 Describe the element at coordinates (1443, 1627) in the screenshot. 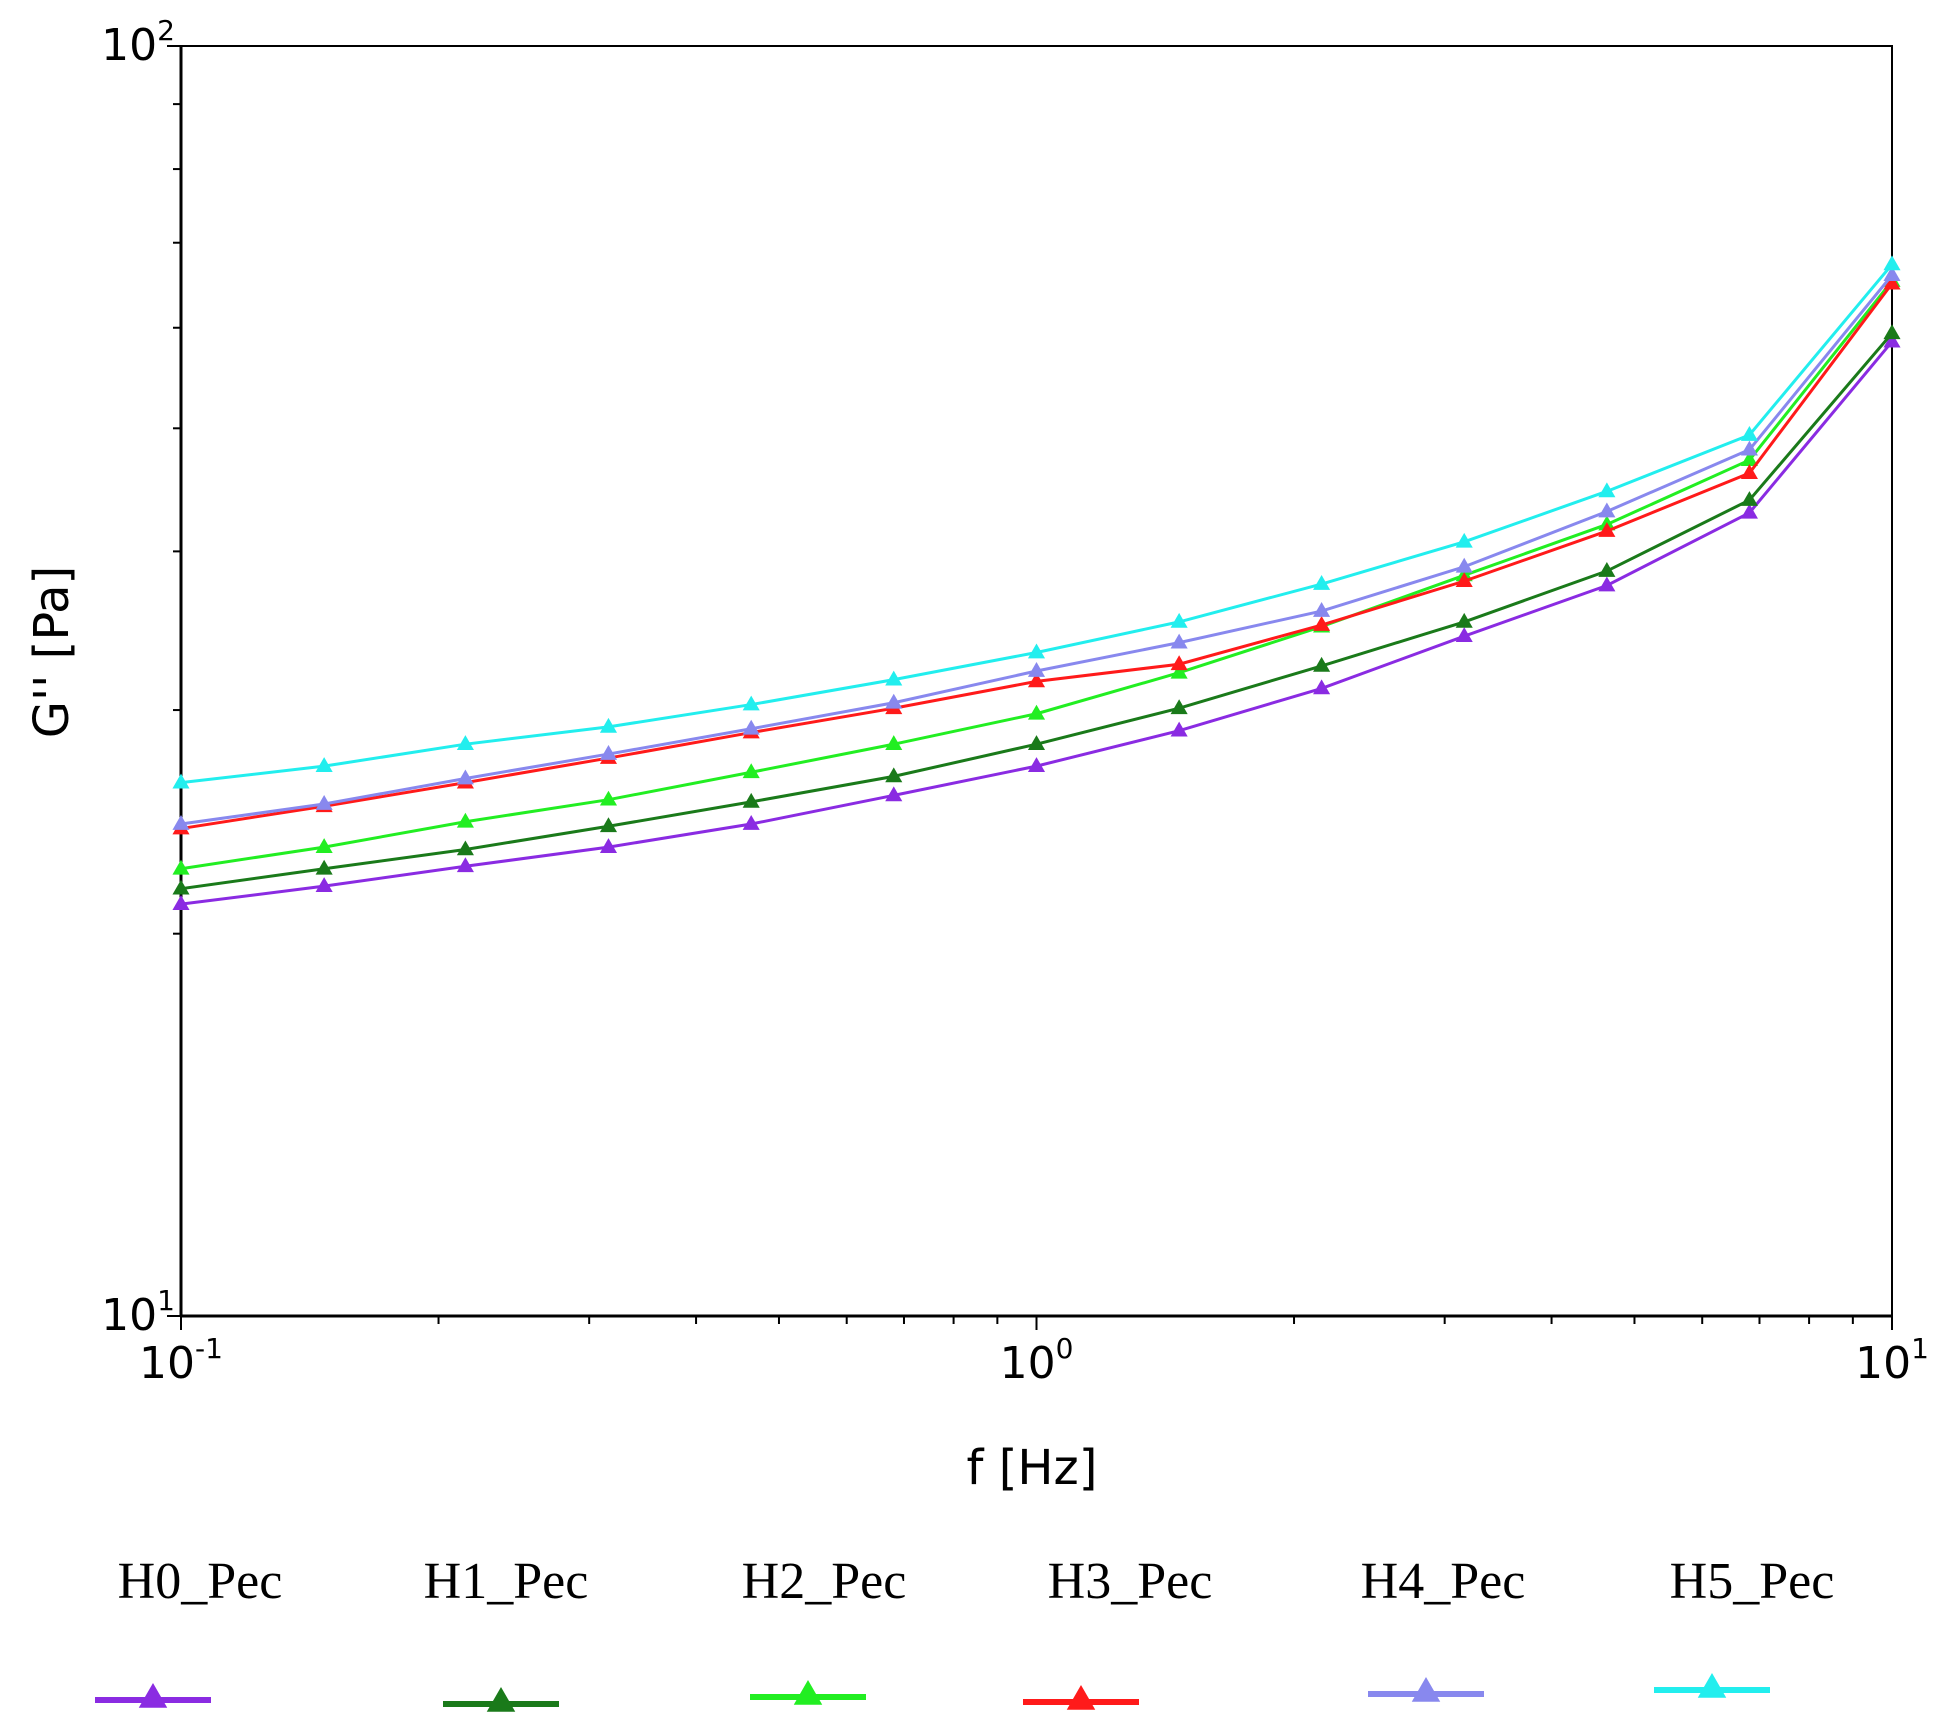

I see `legend-item-h4-pec: H4_Pec` at that location.